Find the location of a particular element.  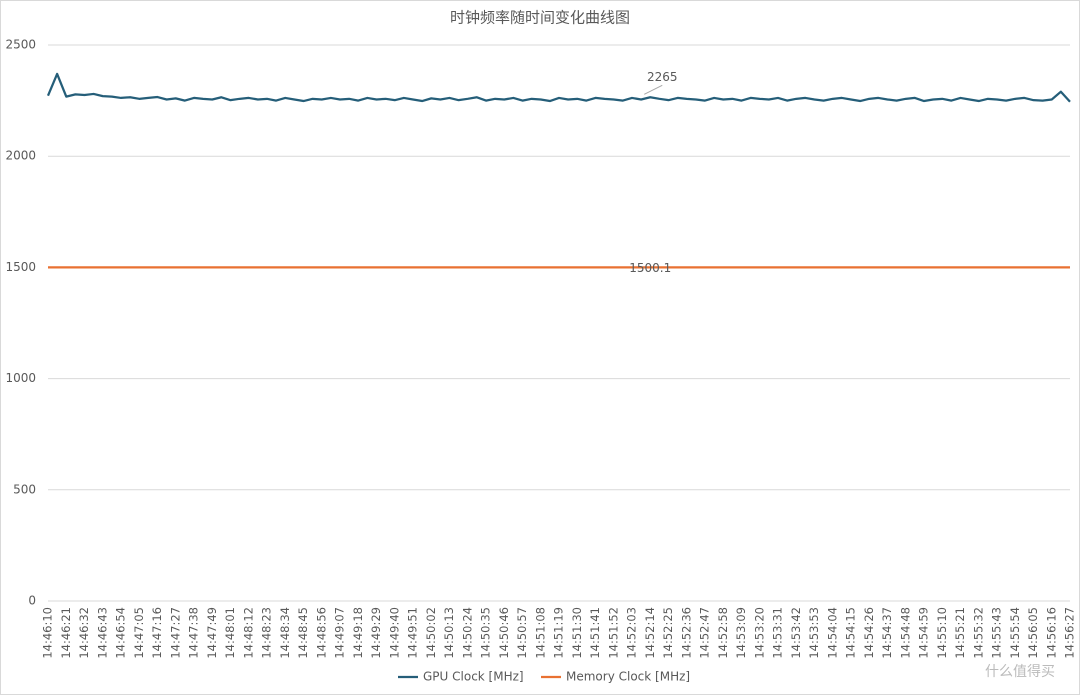

x-tick-label: 14:48:45 is located at coordinates (303, 633).